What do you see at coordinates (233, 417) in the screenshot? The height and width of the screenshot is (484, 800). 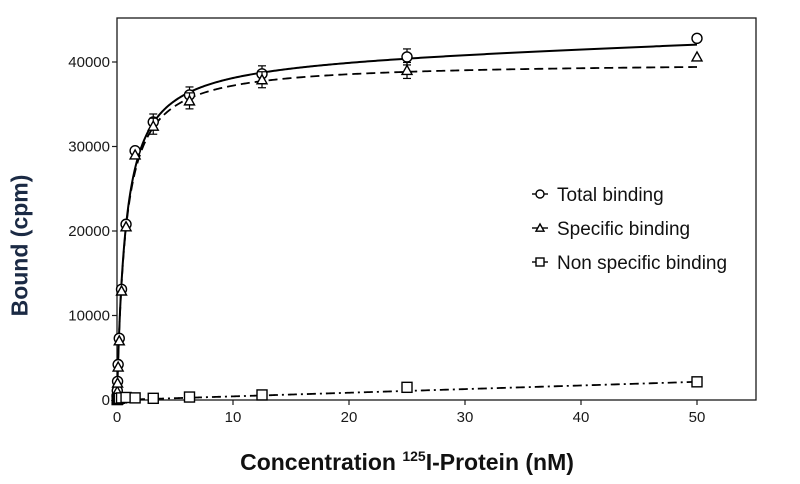 I see `x-tick-label: 10` at bounding box center [233, 417].